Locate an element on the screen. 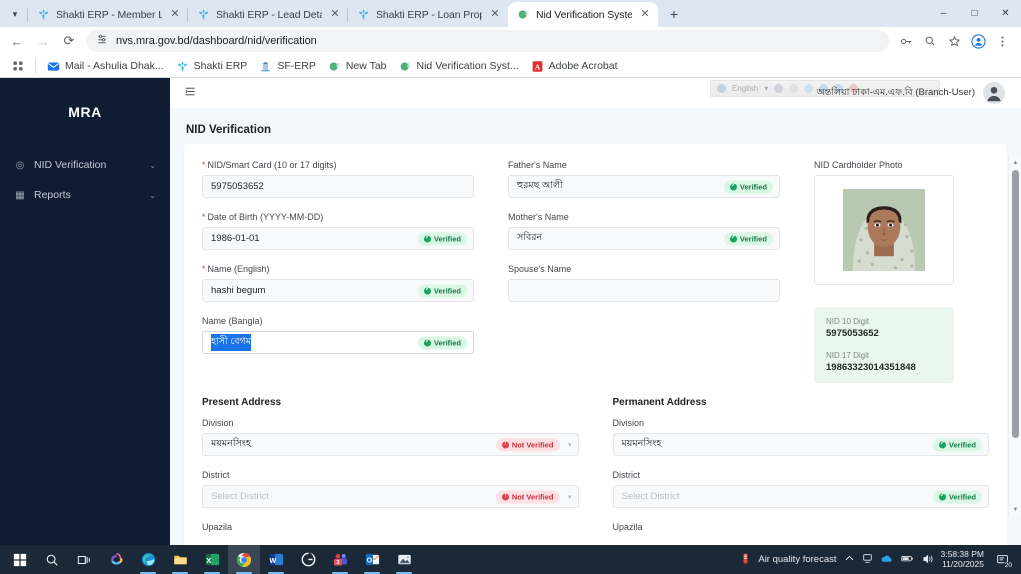 The width and height of the screenshot is (1021, 574). forward-arrow-icon: → is located at coordinates (43, 41).